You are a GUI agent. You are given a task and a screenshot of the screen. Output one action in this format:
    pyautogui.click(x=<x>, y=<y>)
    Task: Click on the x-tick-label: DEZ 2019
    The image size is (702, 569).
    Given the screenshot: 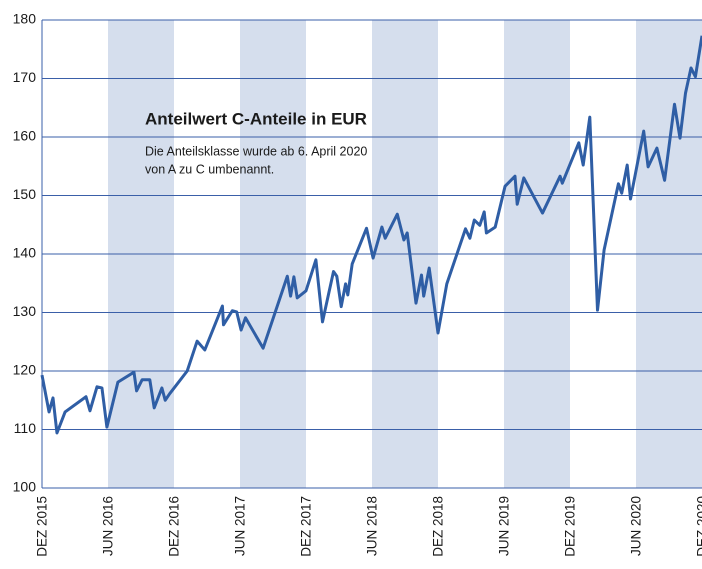 What is the action you would take?
    pyautogui.click(x=570, y=526)
    